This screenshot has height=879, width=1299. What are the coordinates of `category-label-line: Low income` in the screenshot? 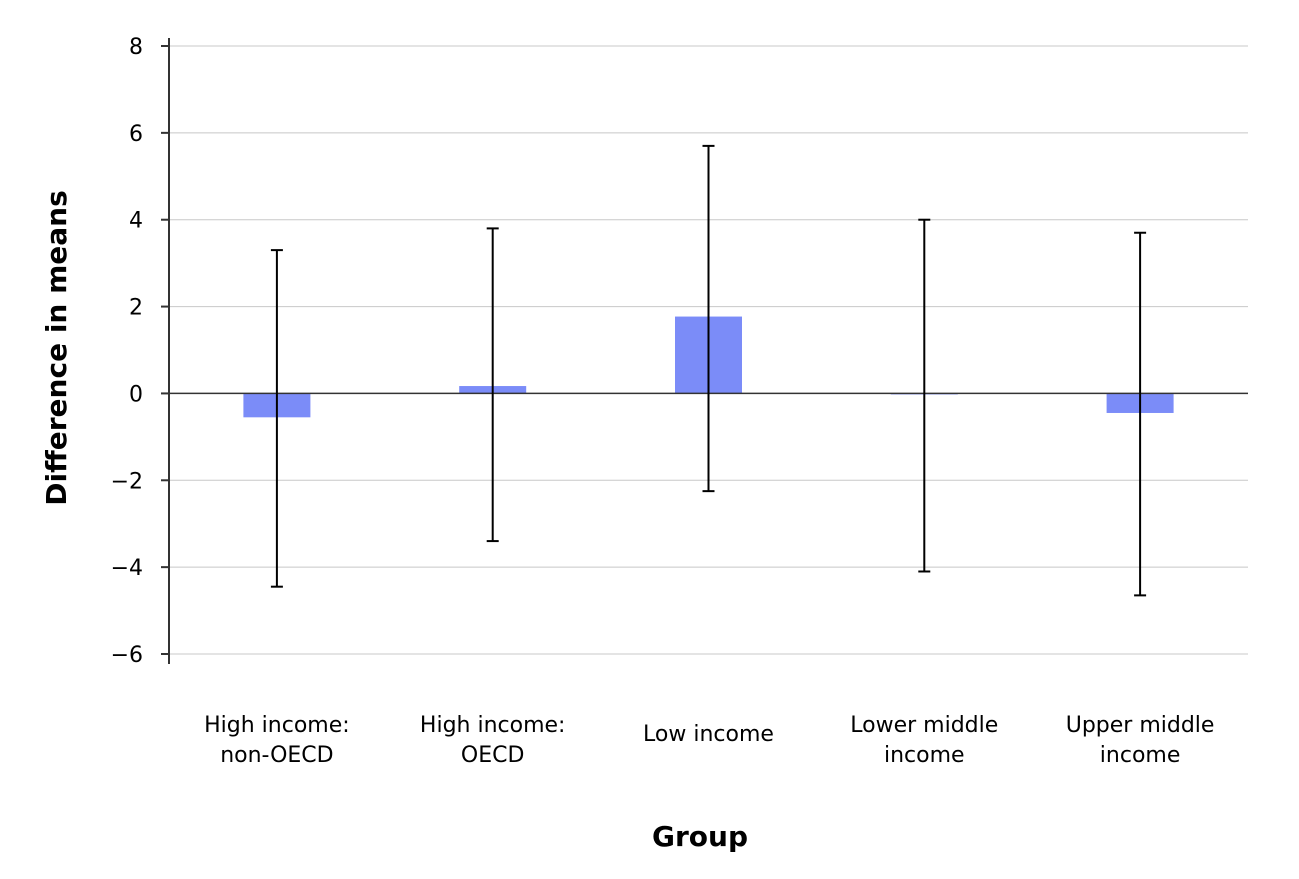 It's located at (708, 734).